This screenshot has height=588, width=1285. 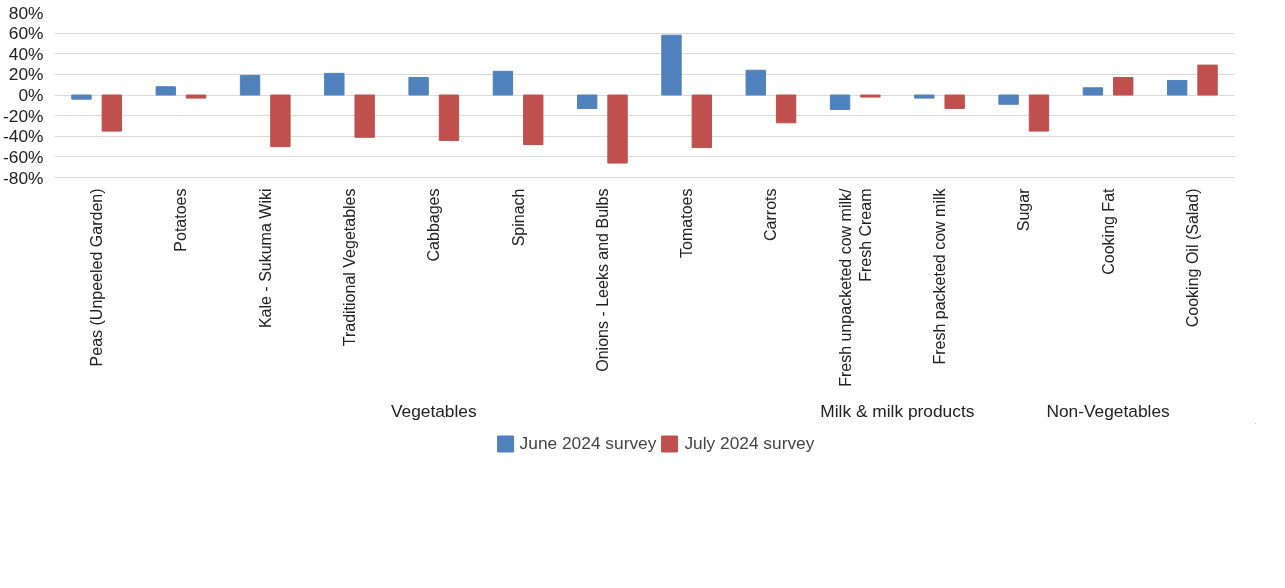 I want to click on x-tick-label: Sugar, so click(x=1024, y=209).